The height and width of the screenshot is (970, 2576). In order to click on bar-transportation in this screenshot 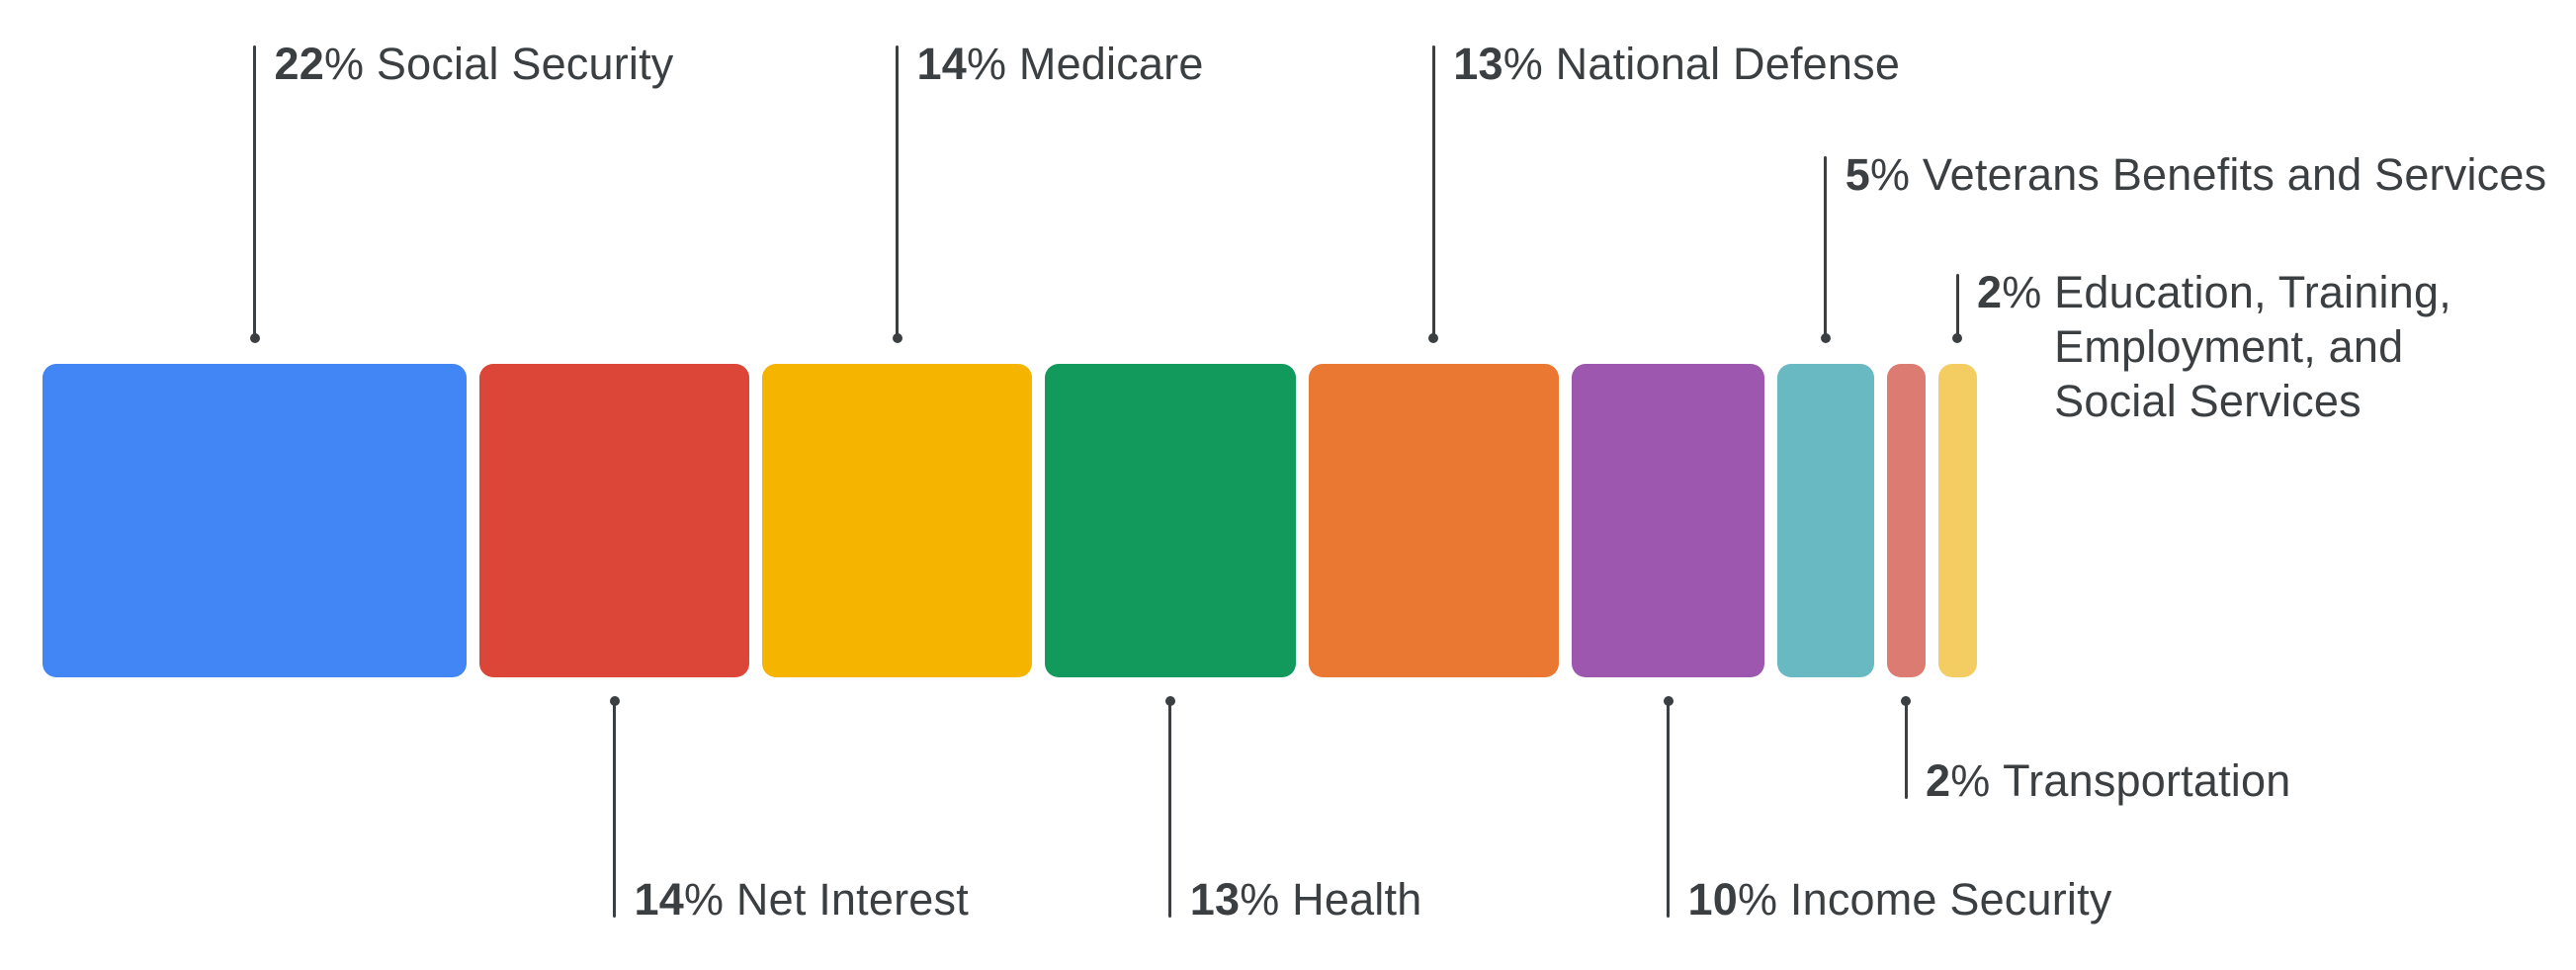, I will do `click(1906, 520)`.